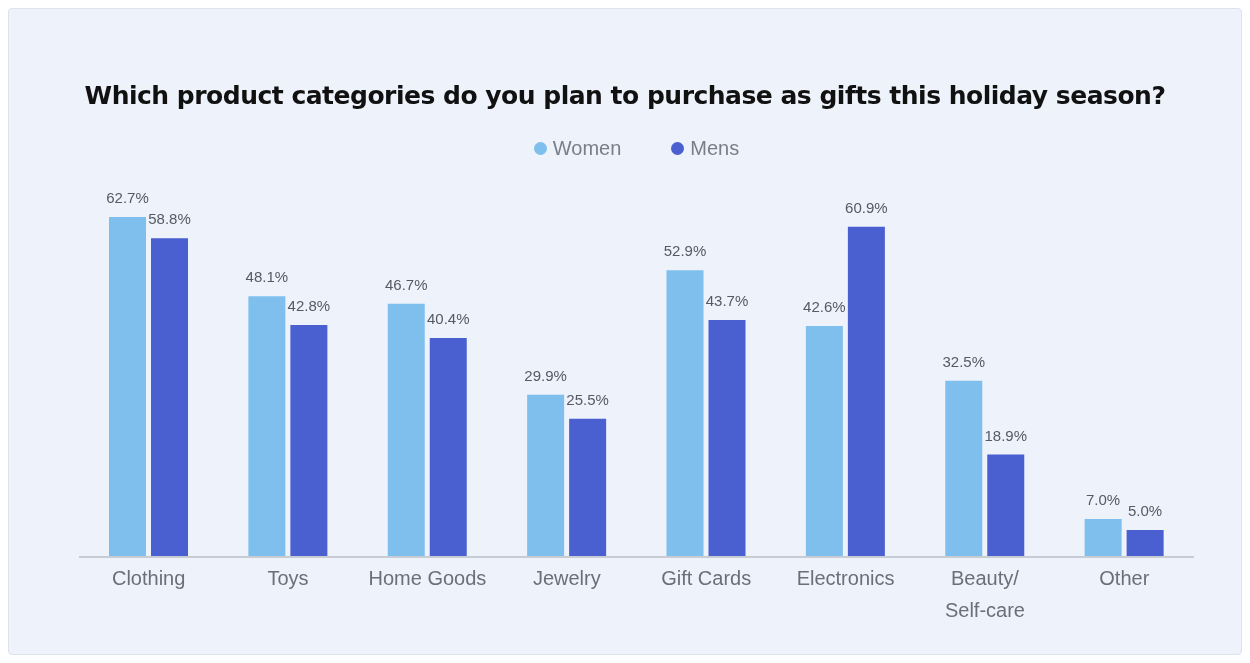  I want to click on data-label: 42.6%, so click(824, 306).